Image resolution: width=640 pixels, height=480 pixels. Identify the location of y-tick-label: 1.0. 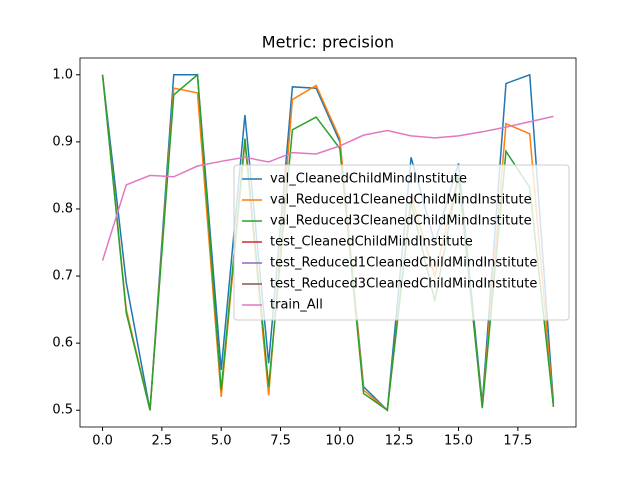
(62, 74).